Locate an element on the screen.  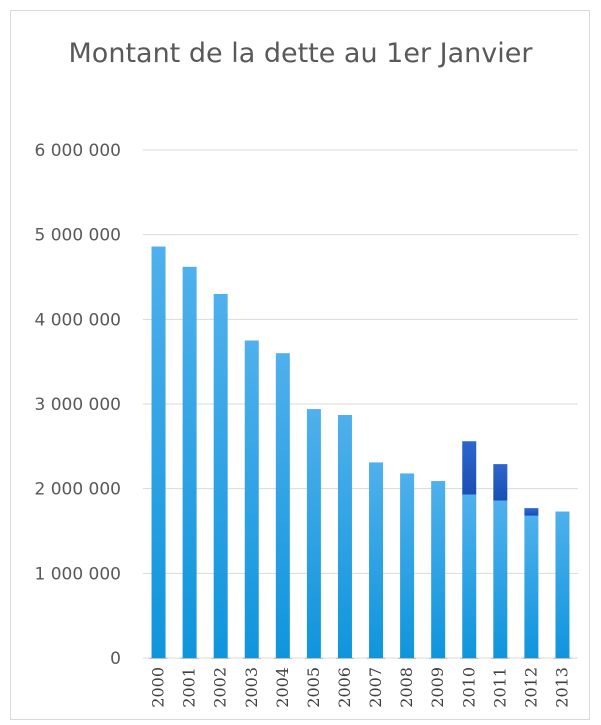
x-tick-label: 2000 is located at coordinates (158, 687).